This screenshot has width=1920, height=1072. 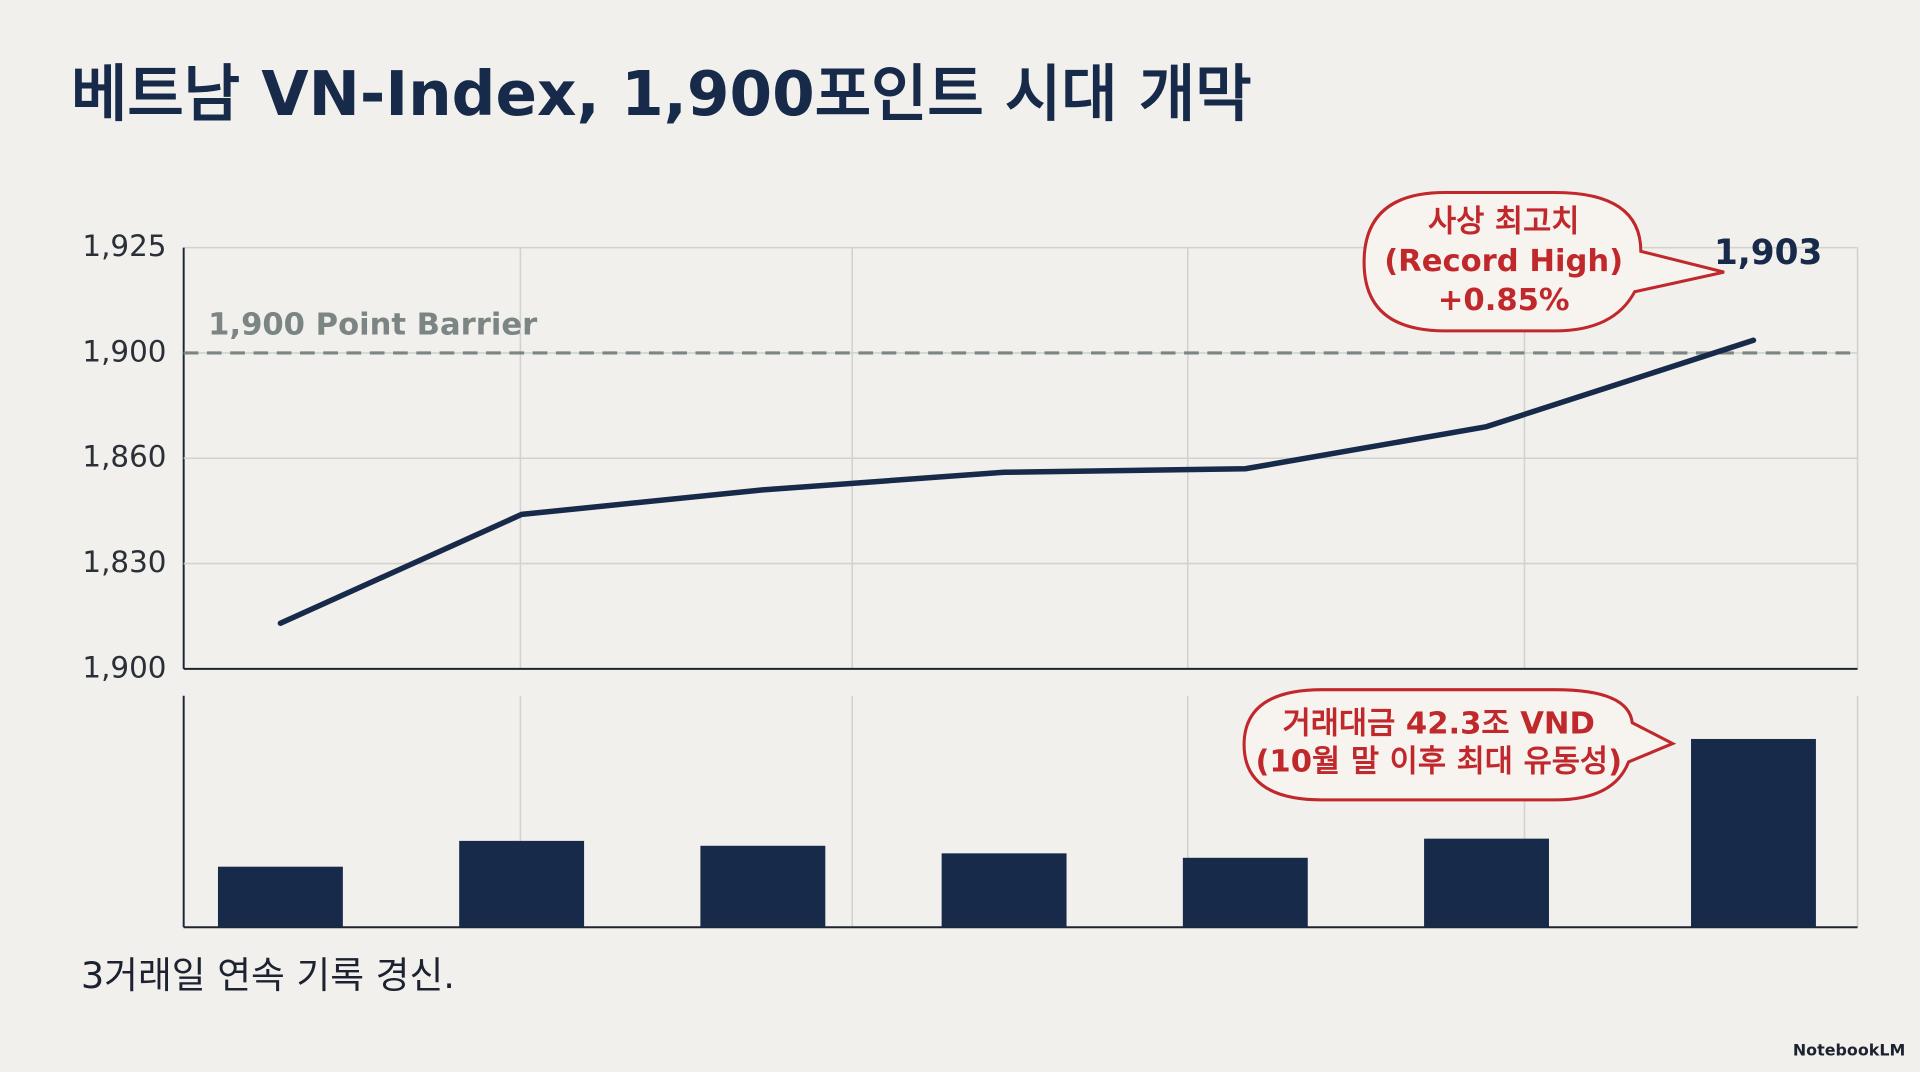 What do you see at coordinates (1849, 1049) in the screenshot?
I see `watermark: NotebookLM` at bounding box center [1849, 1049].